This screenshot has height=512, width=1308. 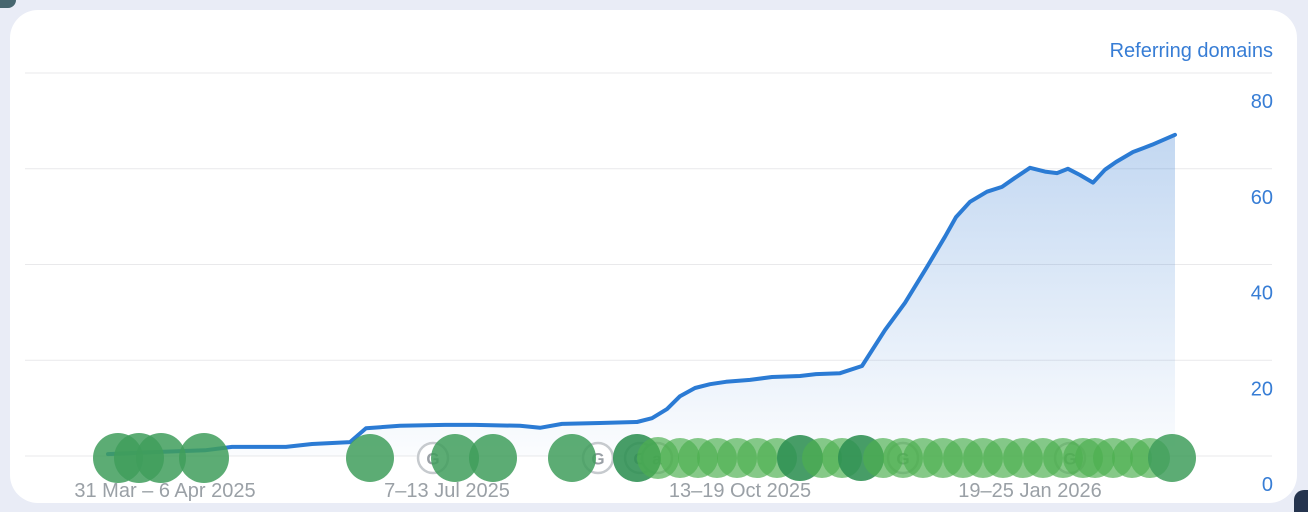 I want to click on x-axis-label: 7–13 Jul 2025, so click(x=447, y=491).